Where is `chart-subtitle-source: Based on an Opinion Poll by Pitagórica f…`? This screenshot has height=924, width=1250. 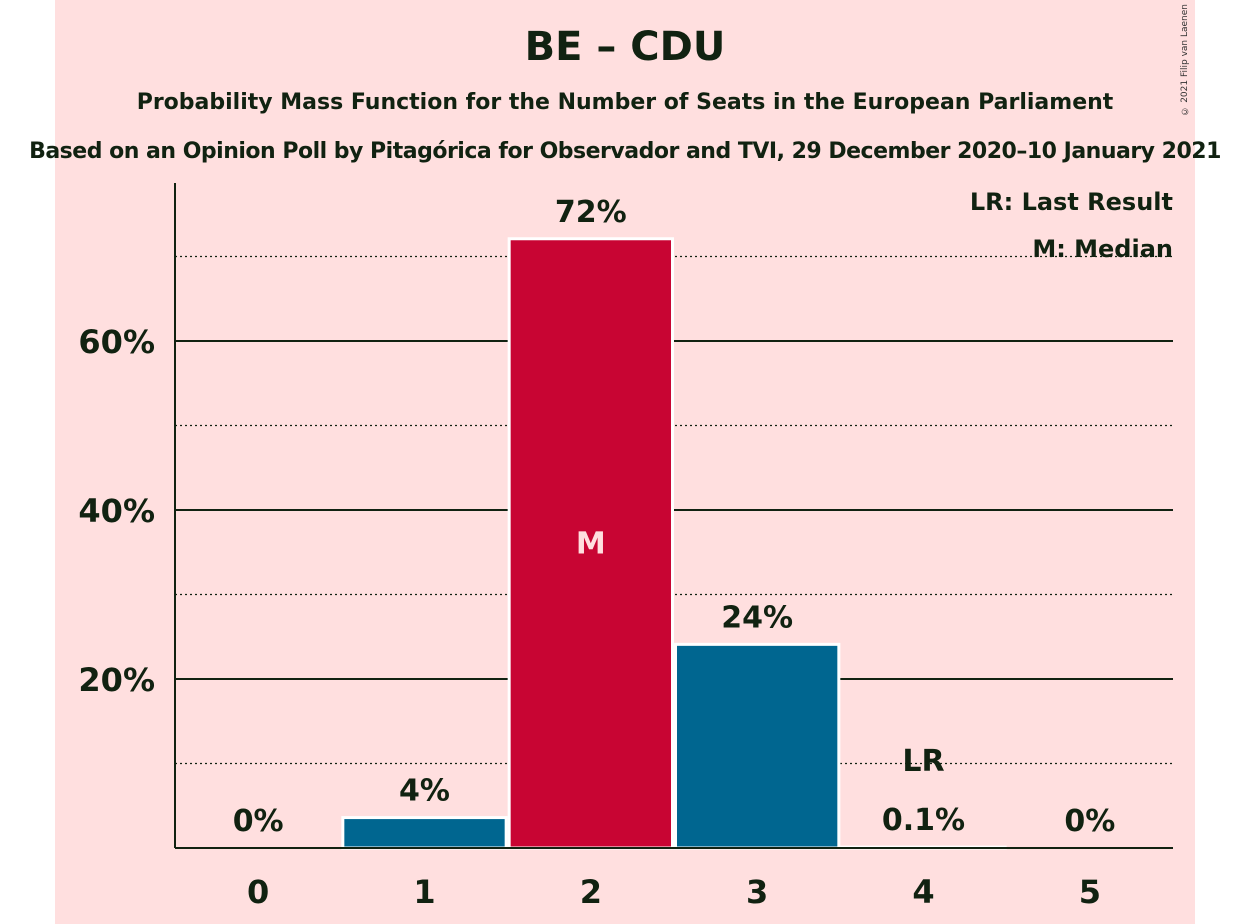
chart-subtitle-source: Based on an Opinion Poll by Pitagórica f… is located at coordinates (625, 151).